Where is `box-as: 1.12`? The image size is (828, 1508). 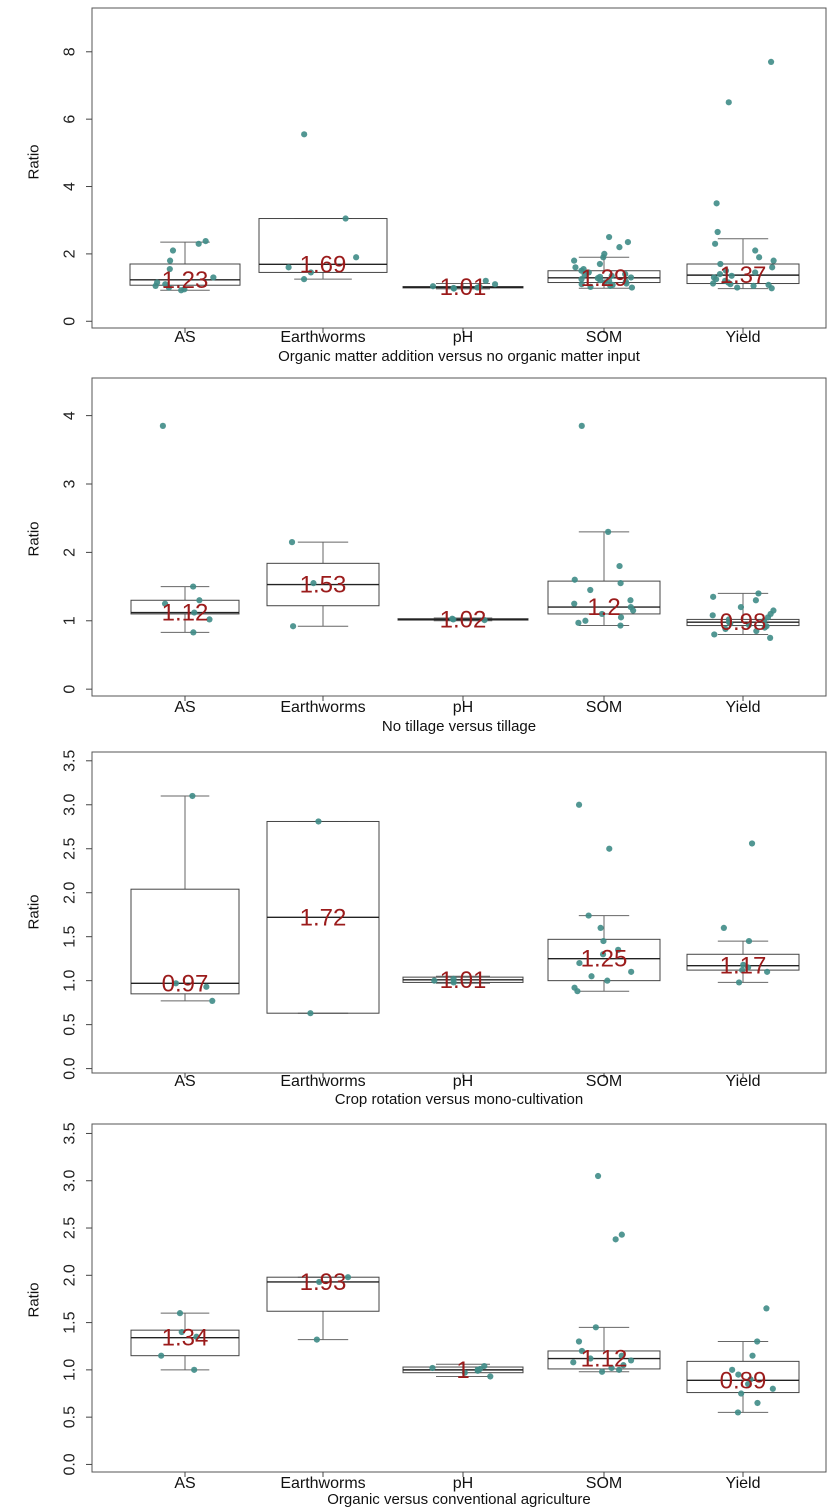
box-as: 1.12 is located at coordinates (185, 529).